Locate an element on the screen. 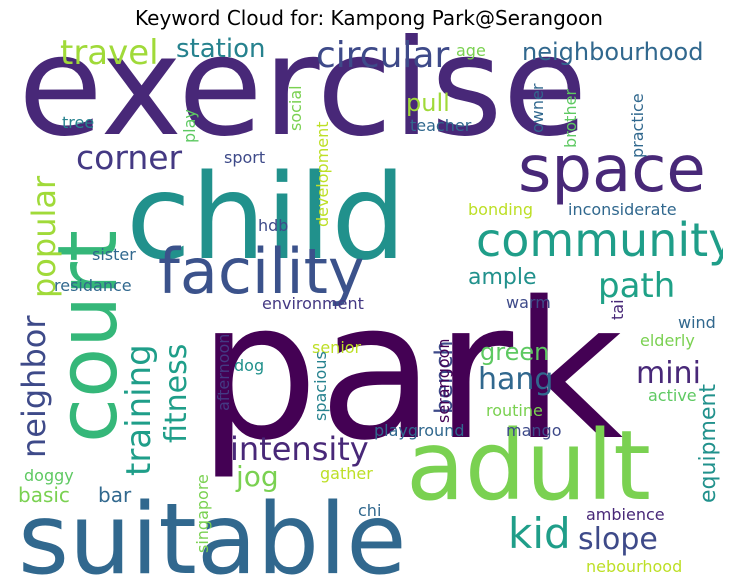 The width and height of the screenshot is (738, 583). word-playground: playground is located at coordinates (419, 430).